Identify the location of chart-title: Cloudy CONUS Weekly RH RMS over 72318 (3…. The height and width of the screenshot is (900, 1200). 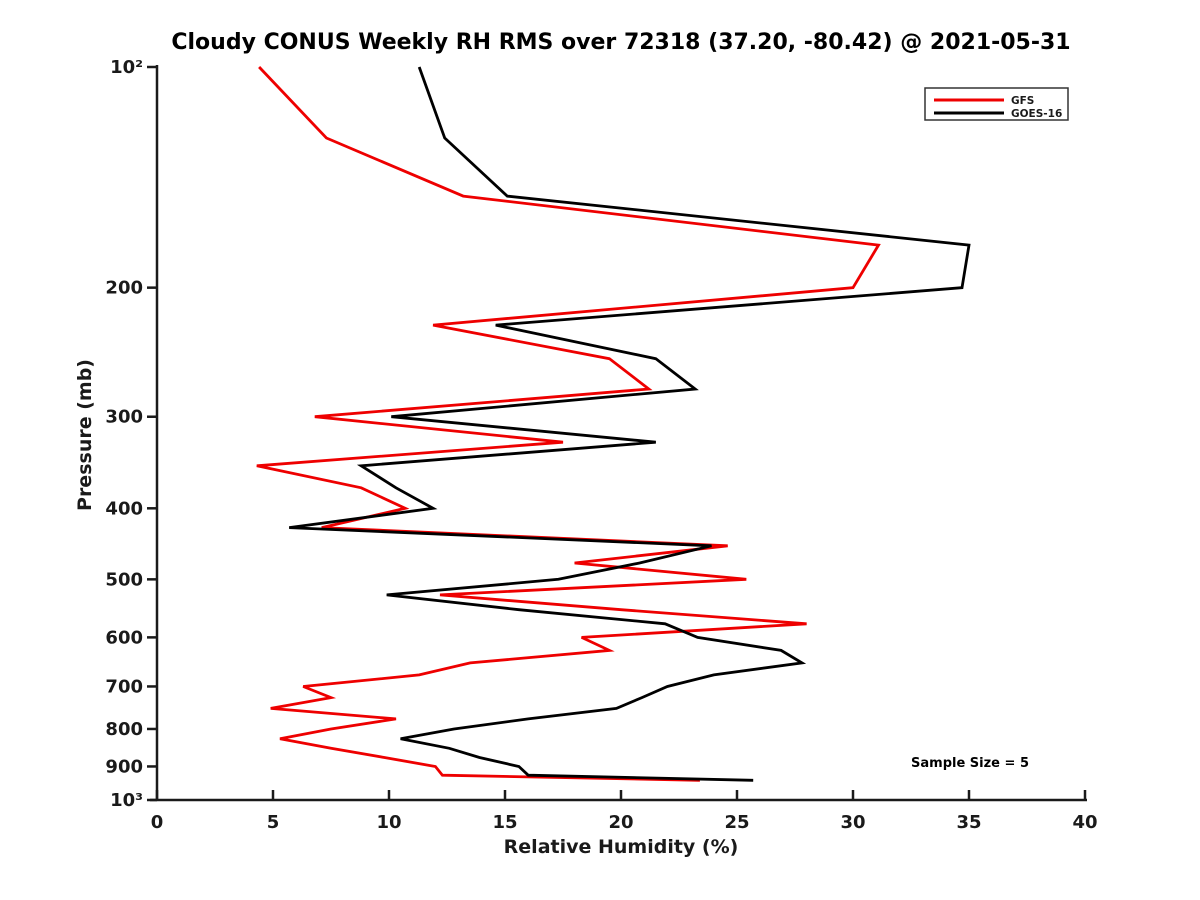
(621, 42).